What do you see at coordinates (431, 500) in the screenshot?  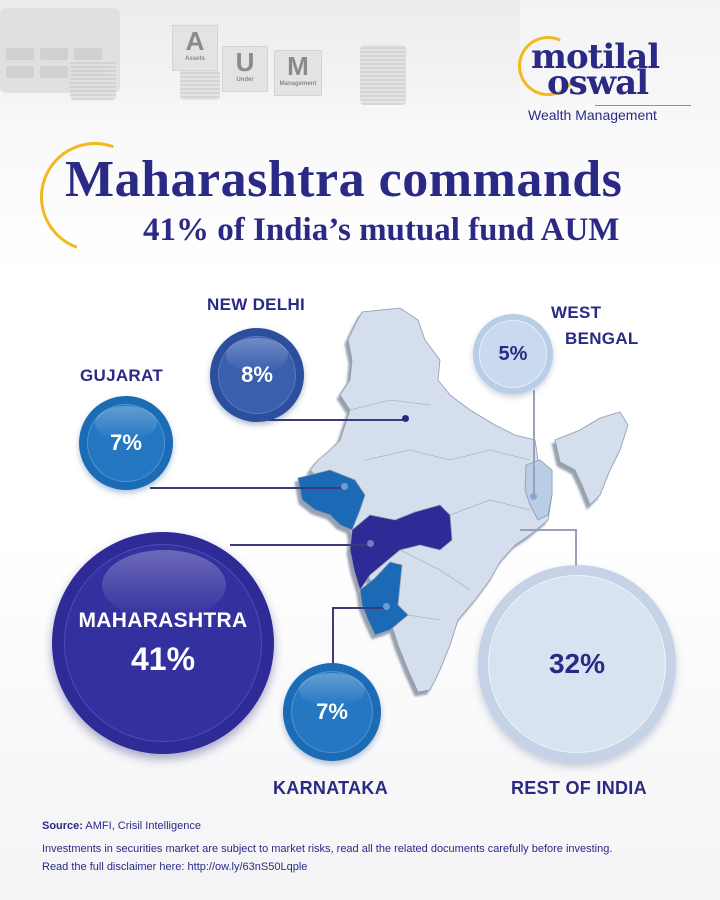 I see `map-rest-of-india` at bounding box center [431, 500].